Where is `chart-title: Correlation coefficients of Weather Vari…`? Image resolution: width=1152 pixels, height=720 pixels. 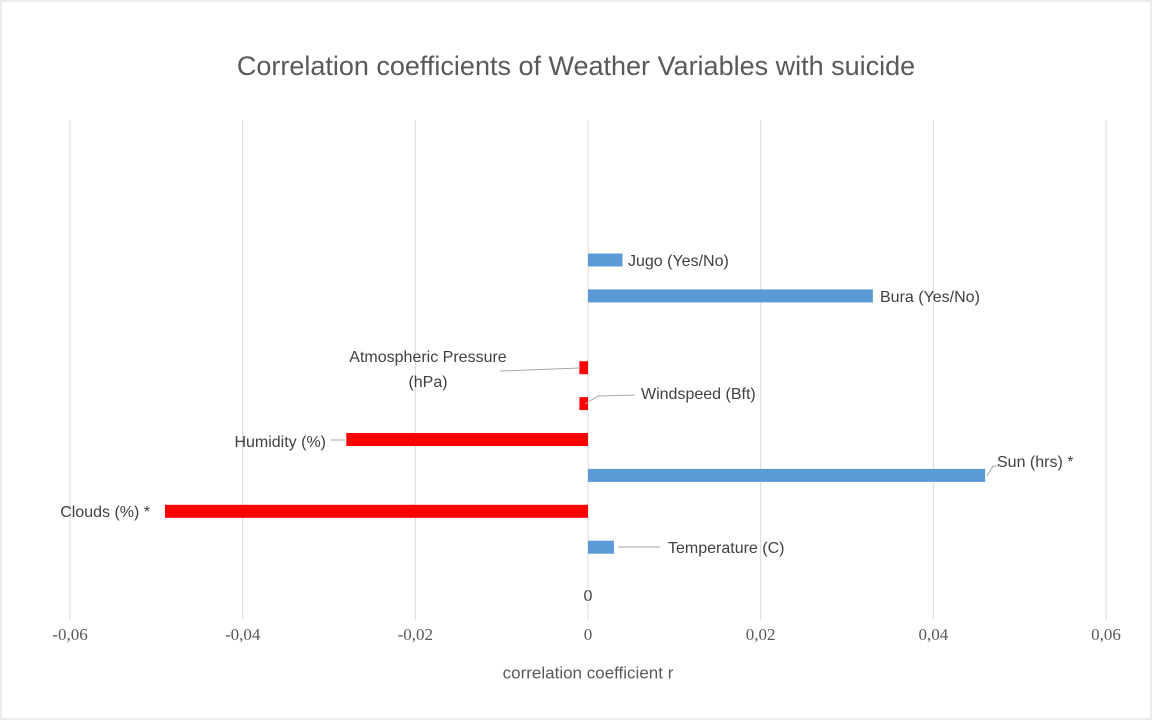 chart-title: Correlation coefficients of Weather Vari… is located at coordinates (576, 66).